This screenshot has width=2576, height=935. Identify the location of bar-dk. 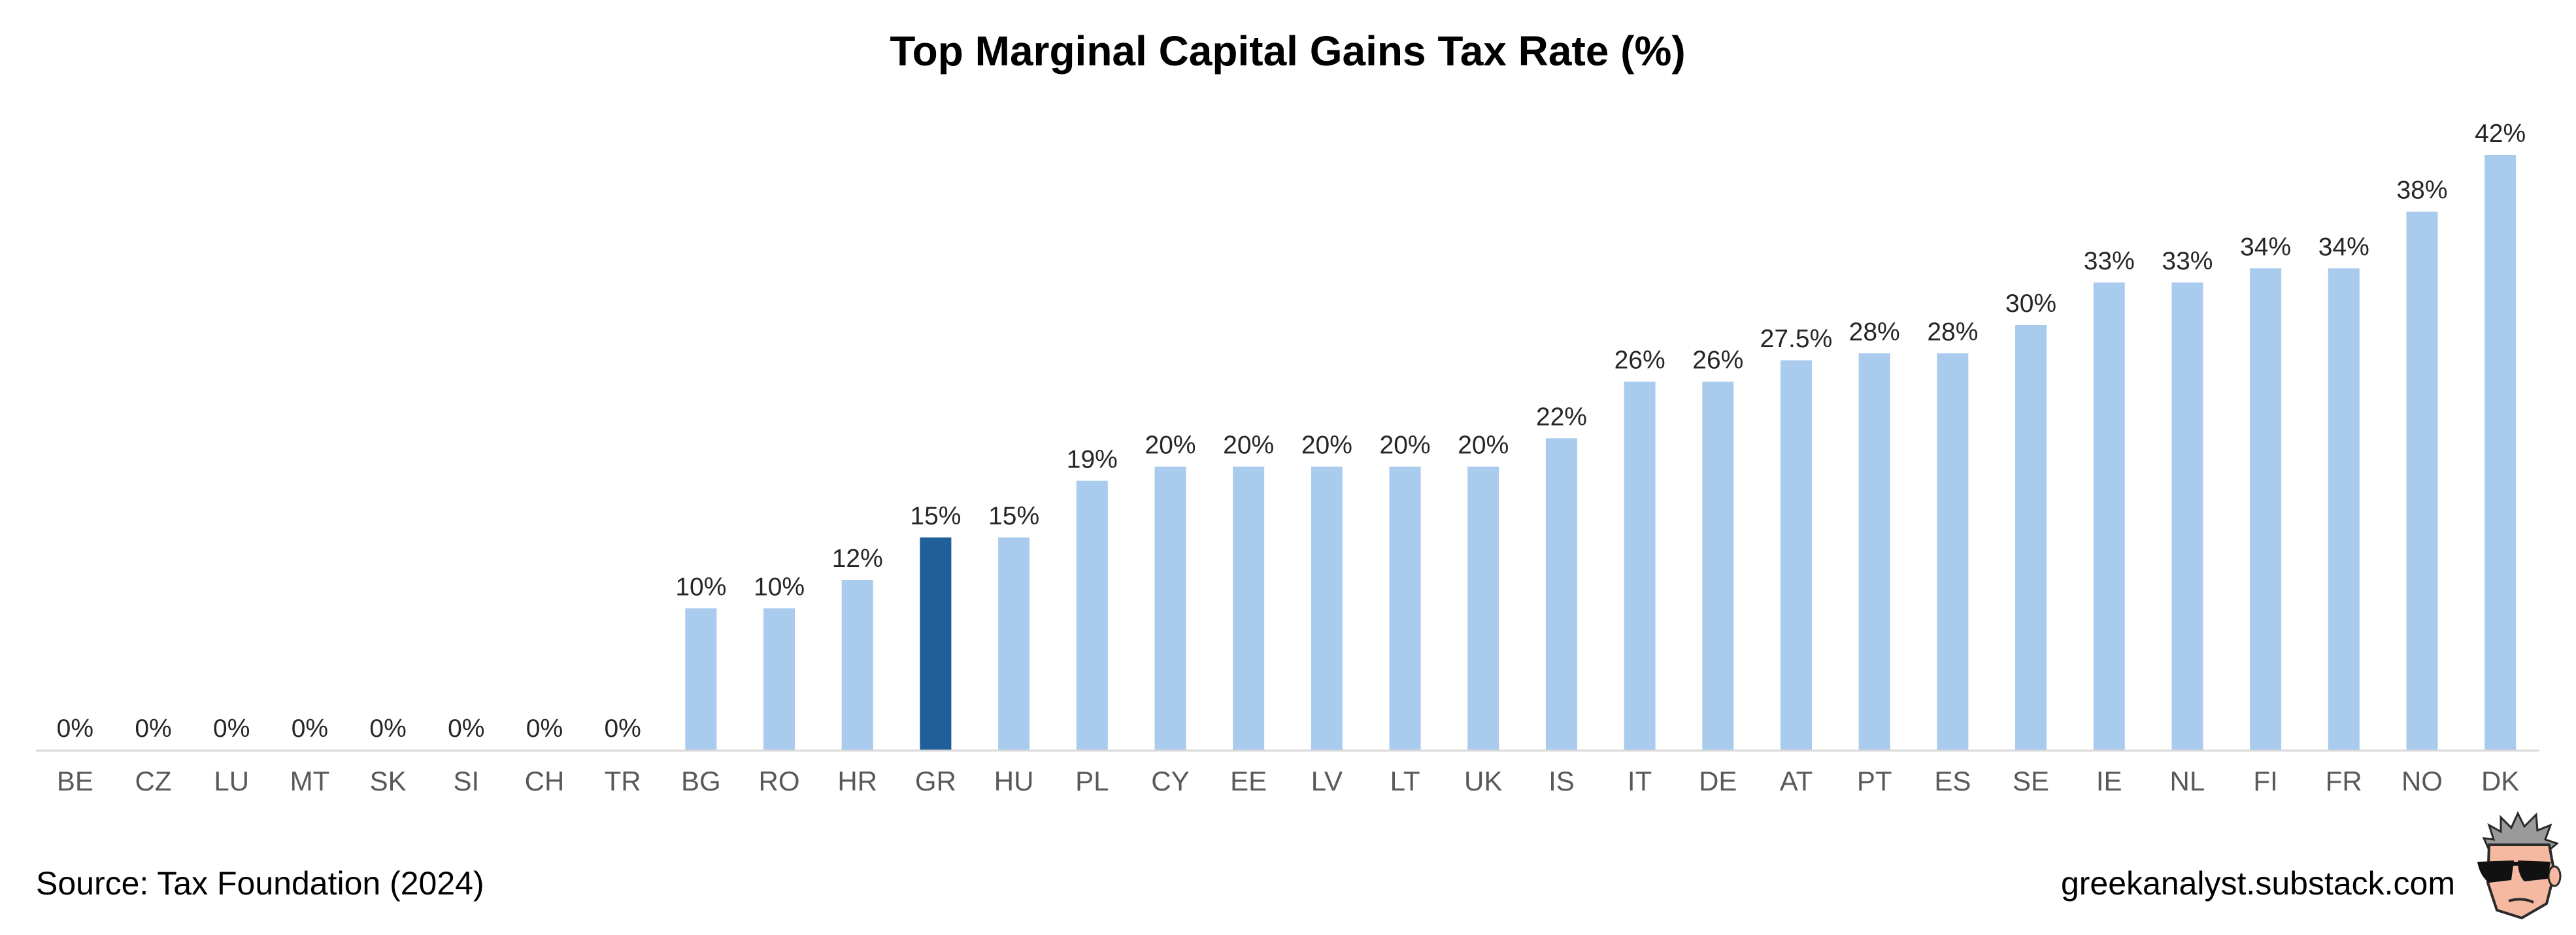
(2501, 452).